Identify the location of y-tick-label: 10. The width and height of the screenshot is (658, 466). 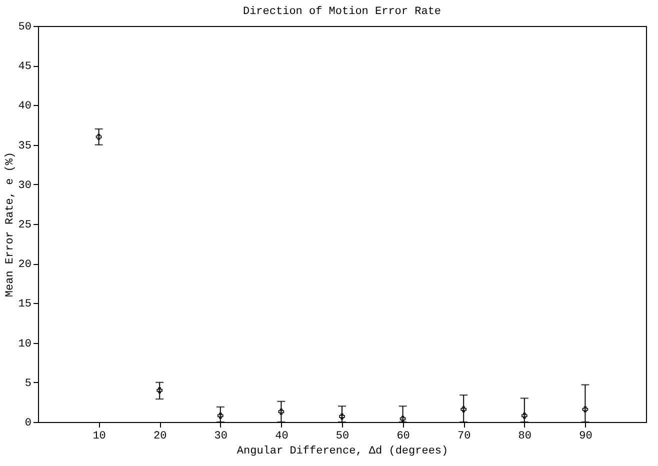
(25, 344).